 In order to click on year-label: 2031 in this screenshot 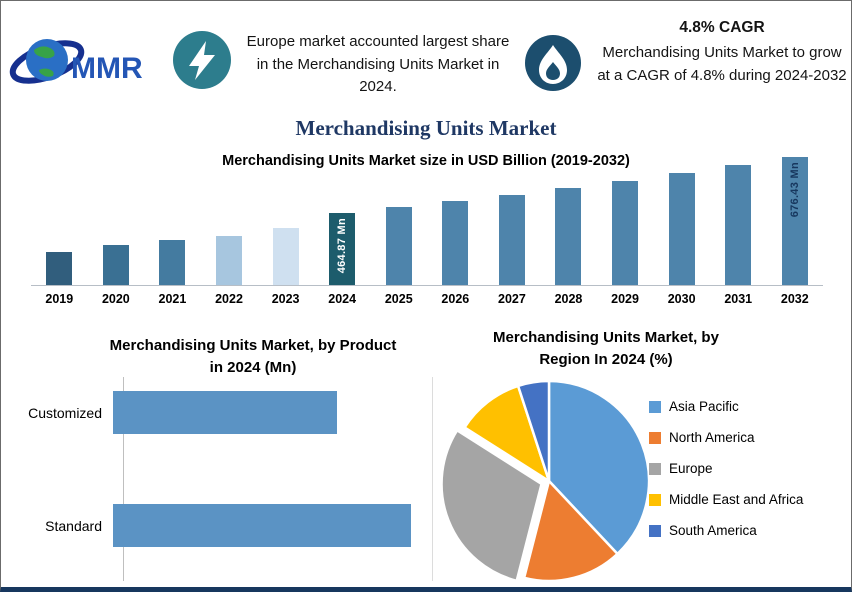, I will do `click(738, 299)`.